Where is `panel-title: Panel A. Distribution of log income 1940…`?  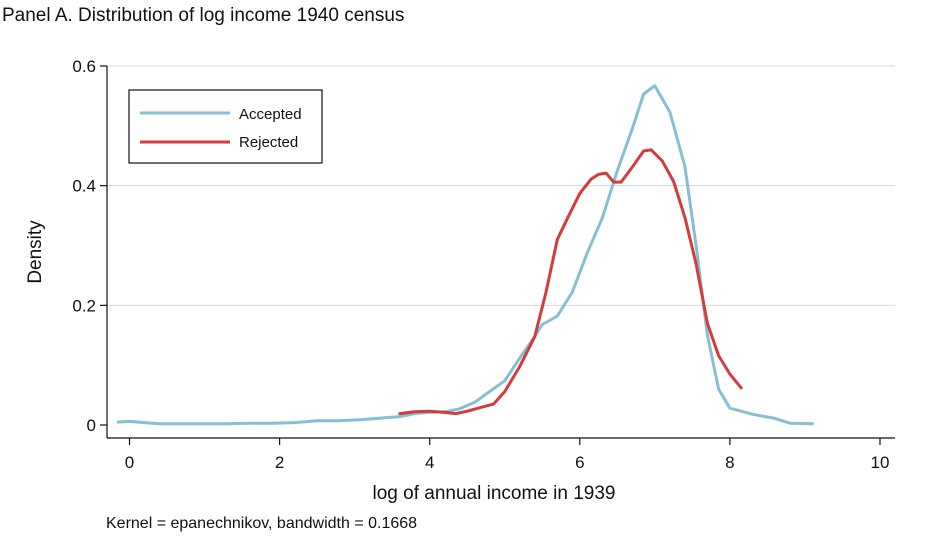
panel-title: Panel A. Distribution of log income 1940… is located at coordinates (203, 15).